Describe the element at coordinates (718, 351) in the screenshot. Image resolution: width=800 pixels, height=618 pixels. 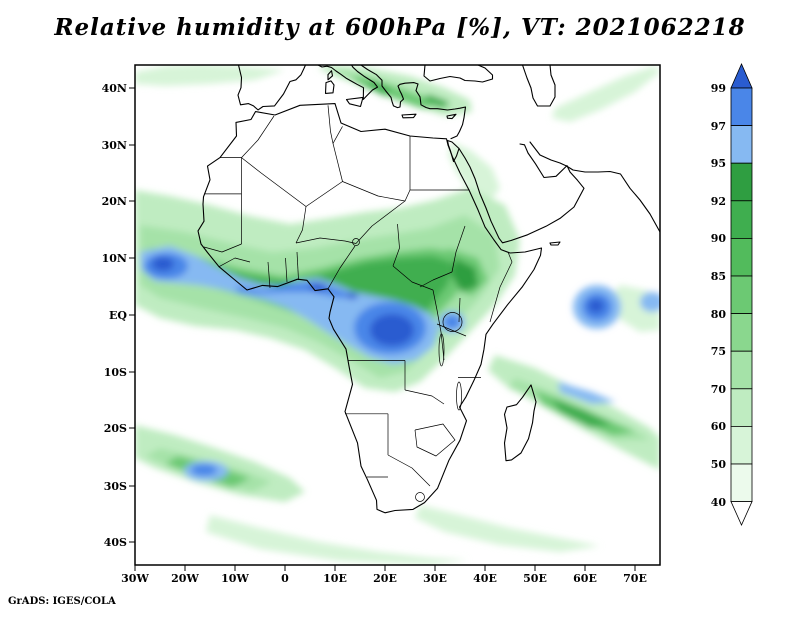
I see `colorbar-label: 75` at that location.